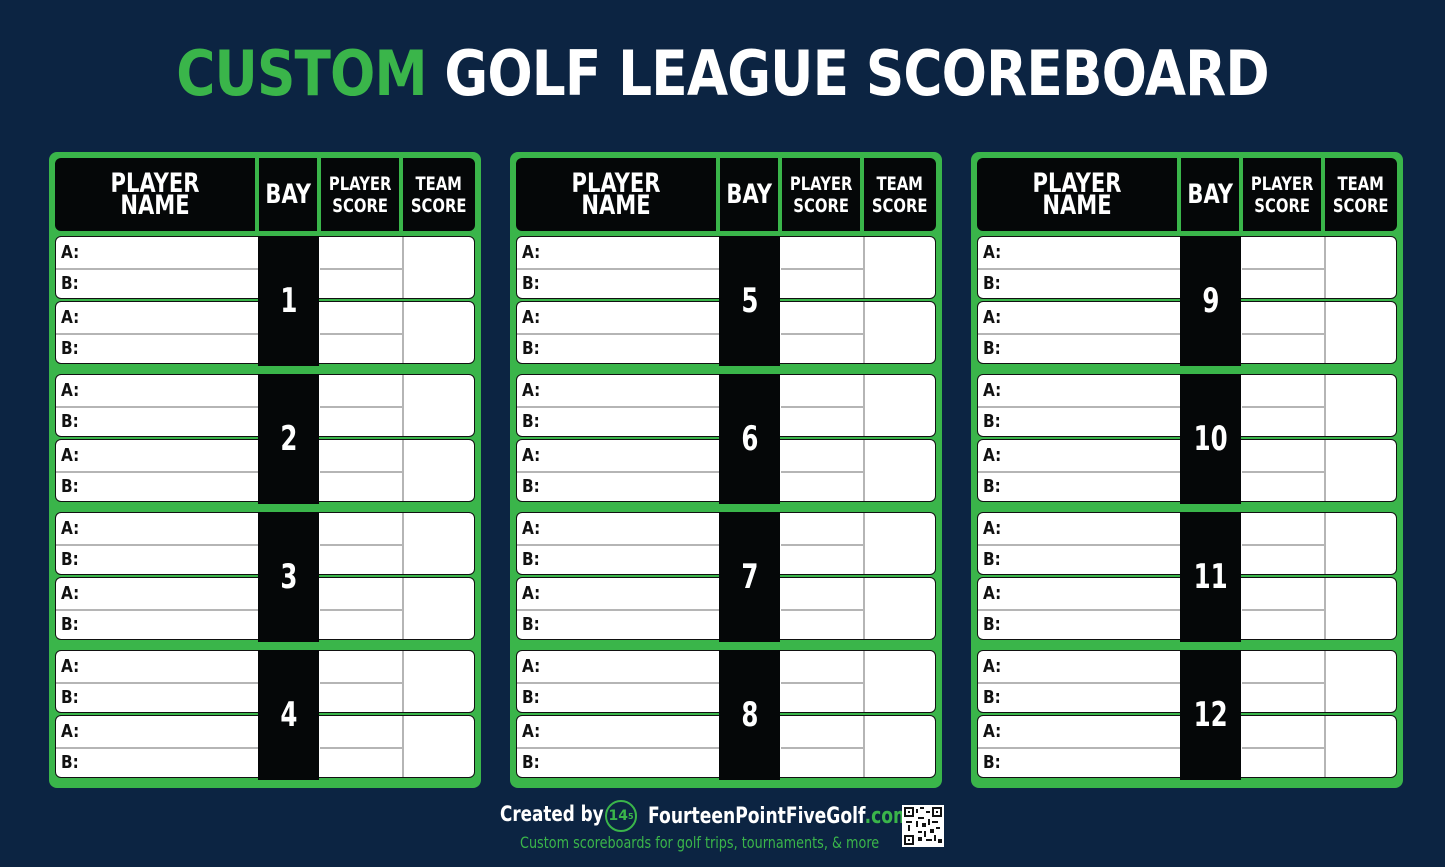  Describe the element at coordinates (621, 816) in the screenshot. I see `brand-logo-icon: 14 5` at that location.